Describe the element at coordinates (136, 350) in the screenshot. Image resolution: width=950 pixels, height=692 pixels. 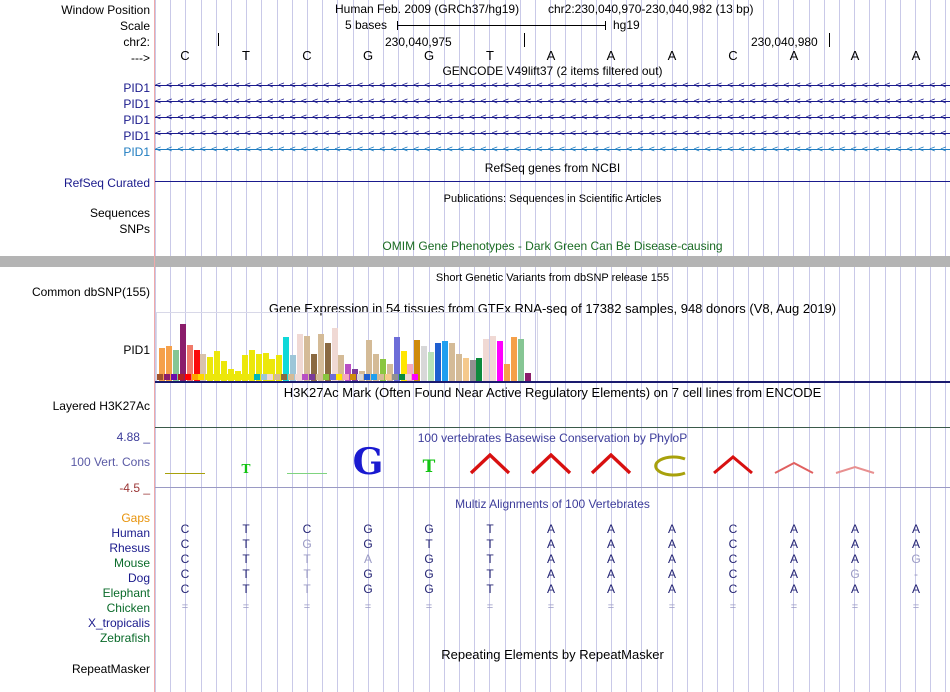
I see `label-gtex-gene: PID1` at that location.